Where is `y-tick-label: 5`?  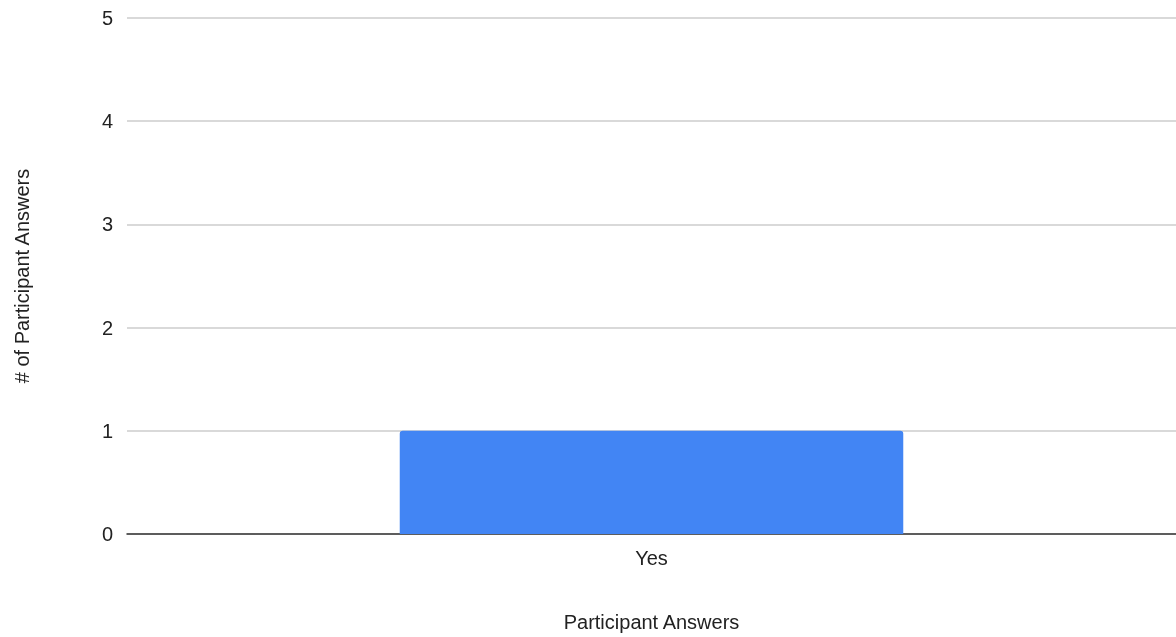 y-tick-label: 5 is located at coordinates (107, 18).